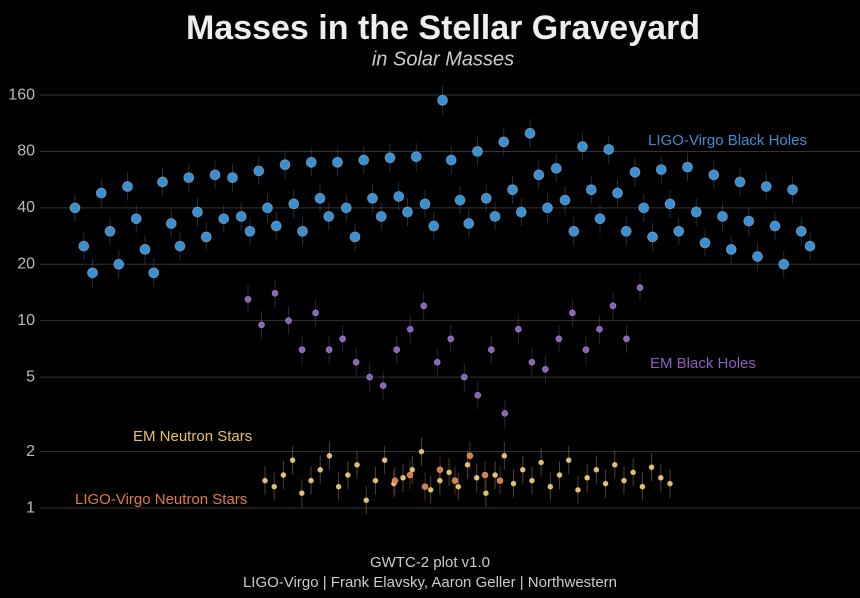 This screenshot has width=860, height=598. I want to click on y-tick-label: 10, so click(26, 320).